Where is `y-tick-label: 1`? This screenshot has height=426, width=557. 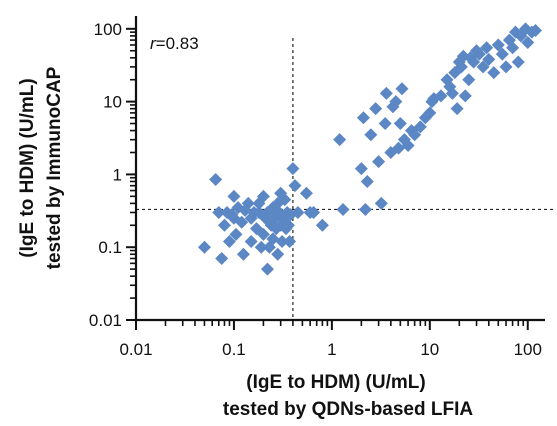 y-tick-label: 1 is located at coordinates (117, 174).